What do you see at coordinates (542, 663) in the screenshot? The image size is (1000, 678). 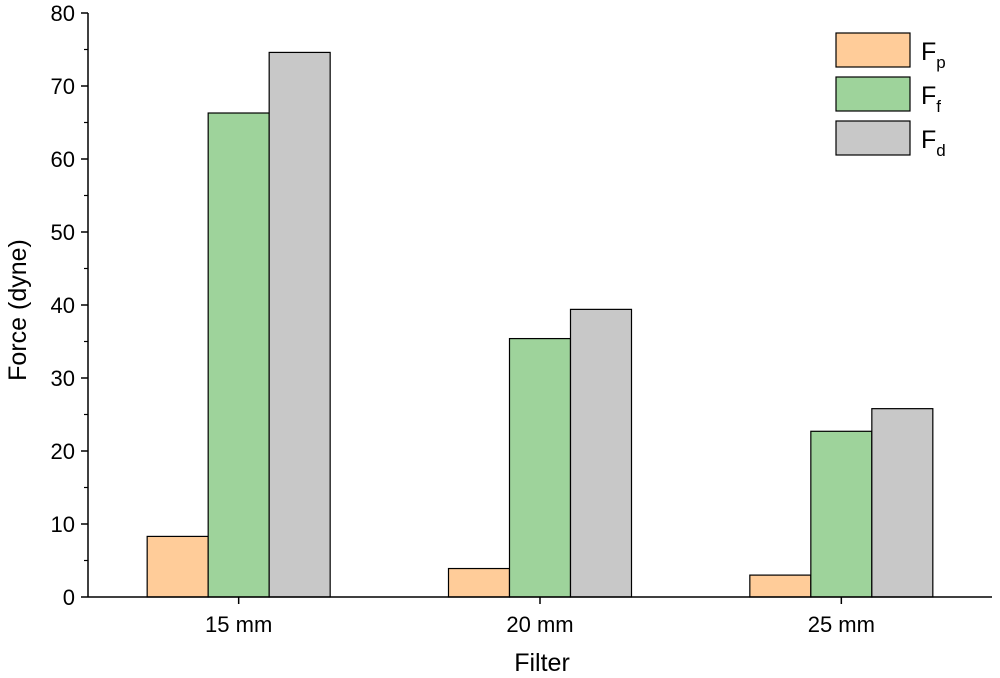 I see `x-axis-title: Filter` at bounding box center [542, 663].